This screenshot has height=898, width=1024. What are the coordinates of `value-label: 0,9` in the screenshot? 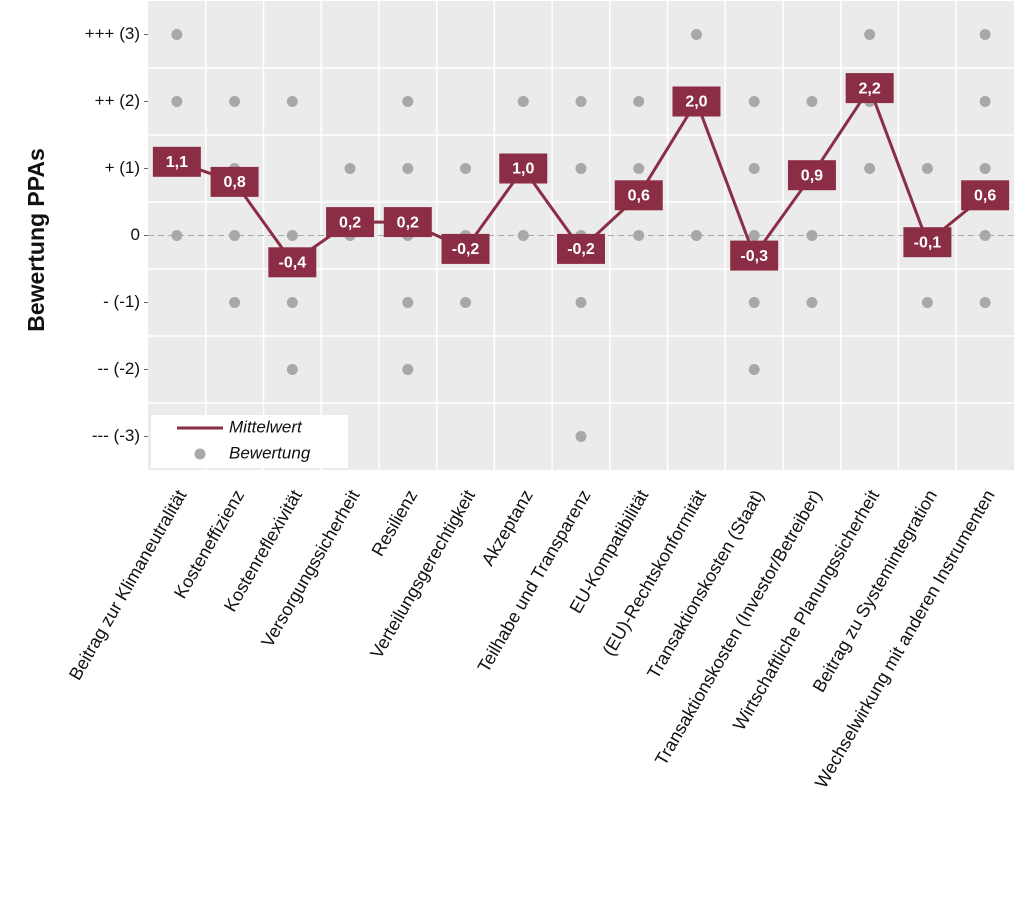 It's located at (812, 175).